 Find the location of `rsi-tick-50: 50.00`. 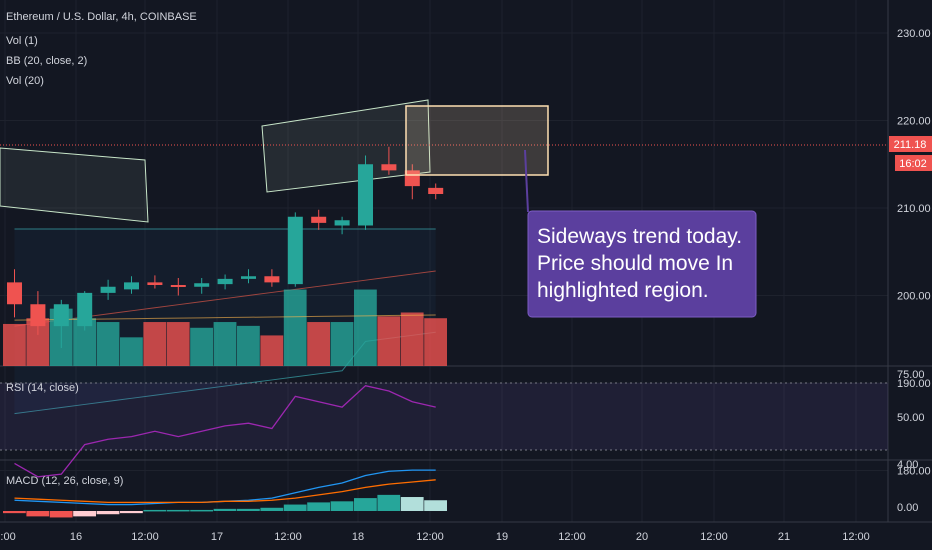

rsi-tick-50: 50.00 is located at coordinates (911, 418).